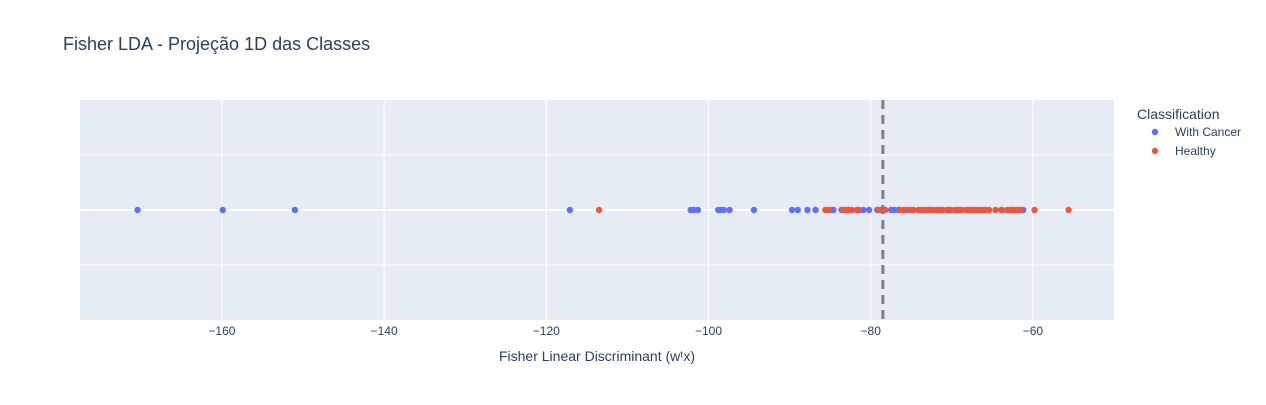 This screenshot has height=405, width=1266. Describe the element at coordinates (384, 331) in the screenshot. I see `x-tick-label: −140` at that location.